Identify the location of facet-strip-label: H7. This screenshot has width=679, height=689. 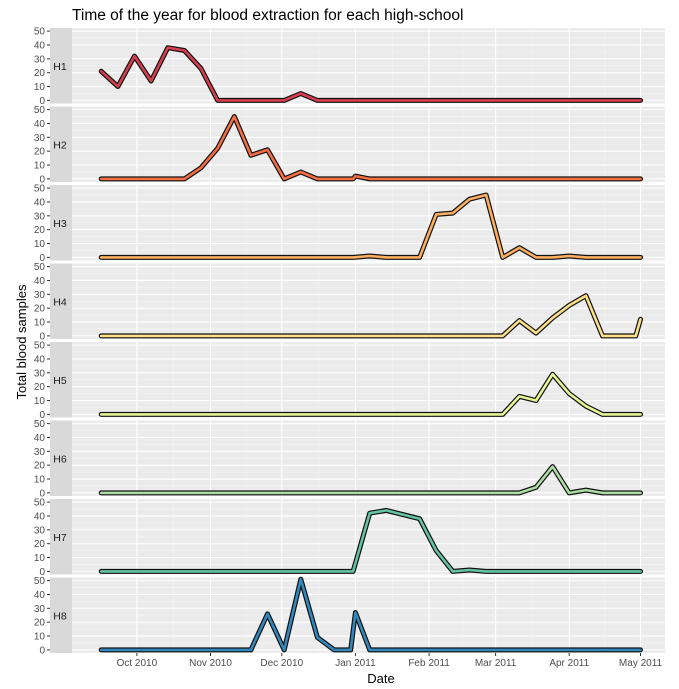
(60, 538).